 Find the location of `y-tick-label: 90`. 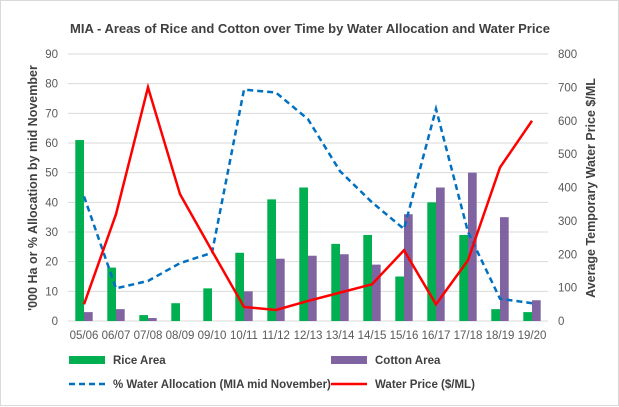

y-tick-label: 90 is located at coordinates (51, 55).